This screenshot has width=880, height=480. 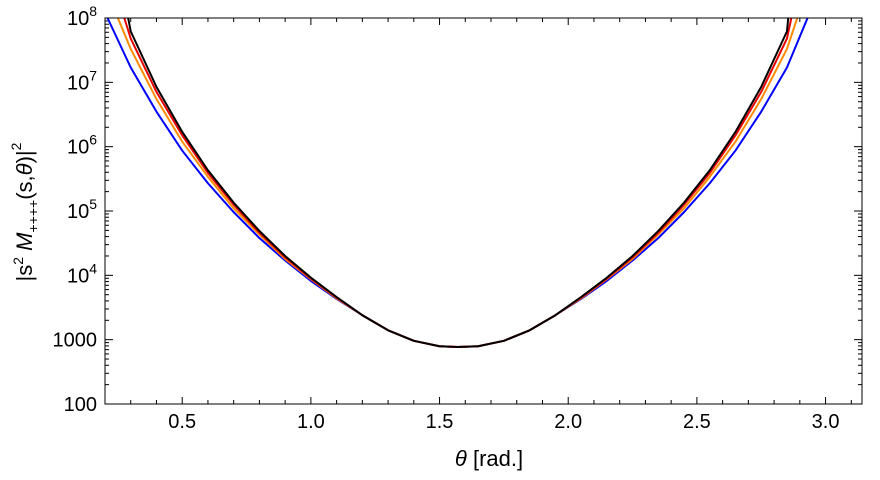 What do you see at coordinates (24, 211) in the screenshot?
I see `y-axis-label: |s2 M++++(s,θ)|2` at bounding box center [24, 211].